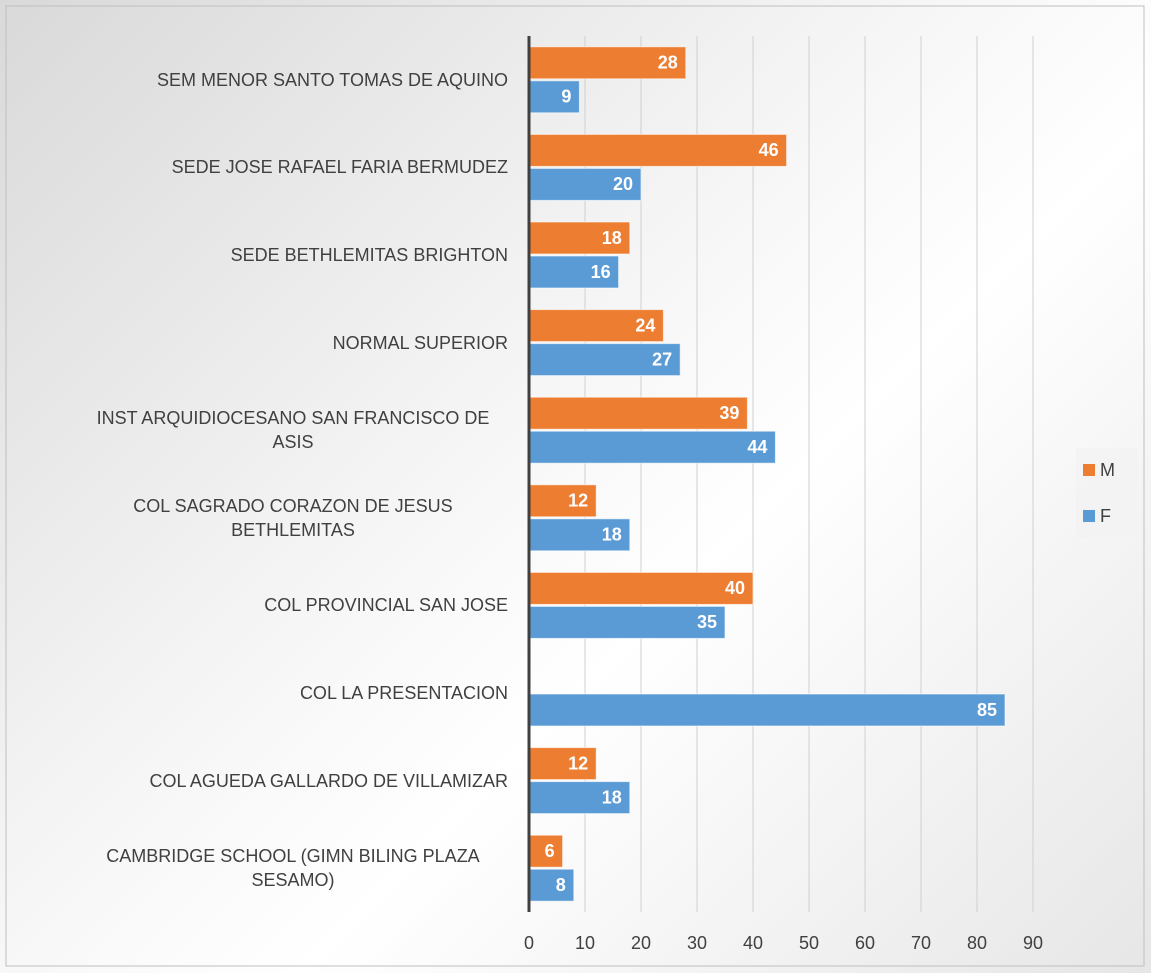 This screenshot has width=1151, height=973. What do you see at coordinates (977, 943) in the screenshot?
I see `x-tick-label: 80` at bounding box center [977, 943].